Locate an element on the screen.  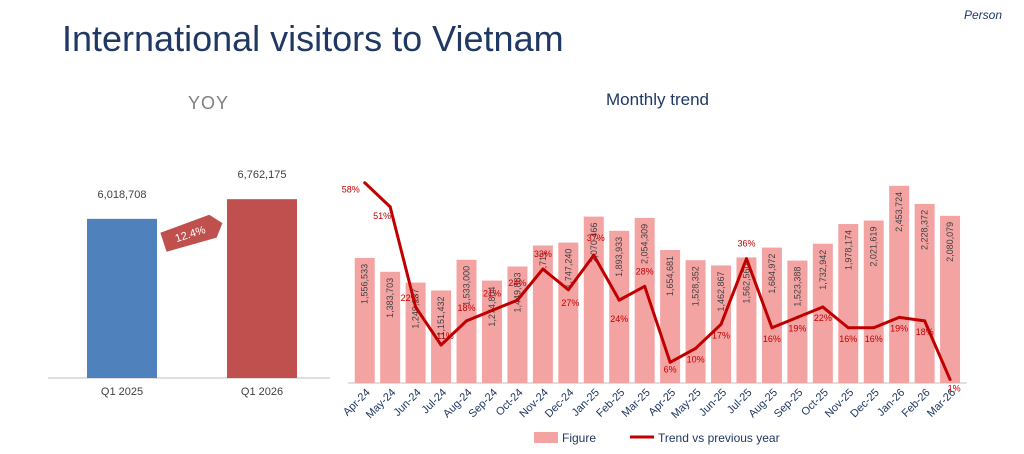
yoy-change-badge: 12.4% is located at coordinates (191, 233).